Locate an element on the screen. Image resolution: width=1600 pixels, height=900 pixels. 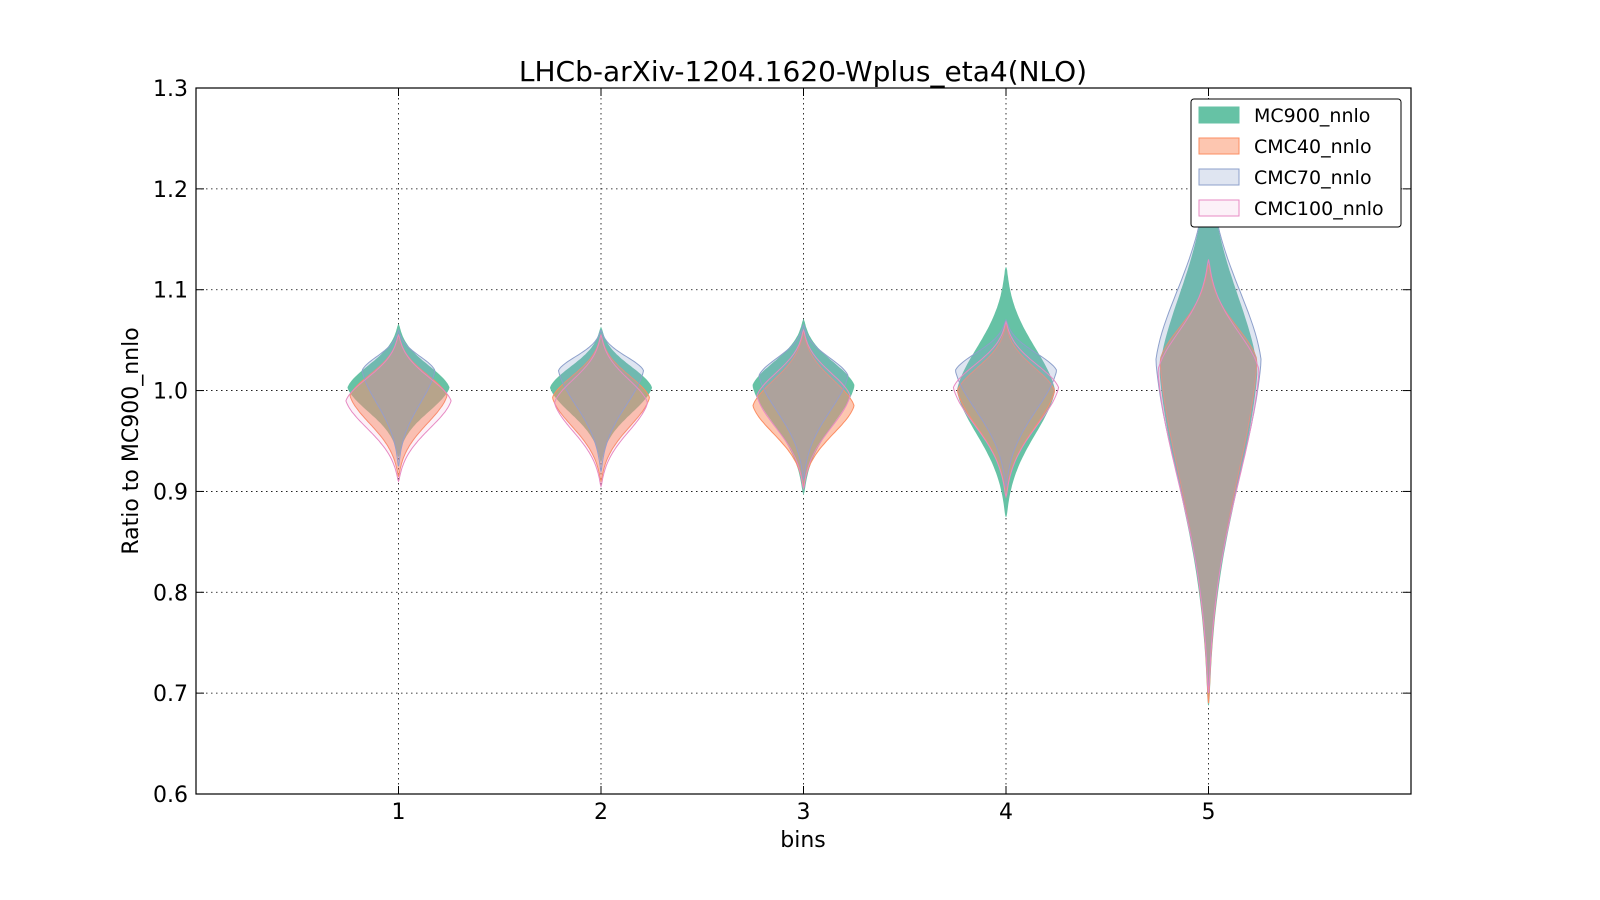
chart-title: LHCb-arXiv-1204.1620-Wplus_eta4(NLO) is located at coordinates (803, 71).